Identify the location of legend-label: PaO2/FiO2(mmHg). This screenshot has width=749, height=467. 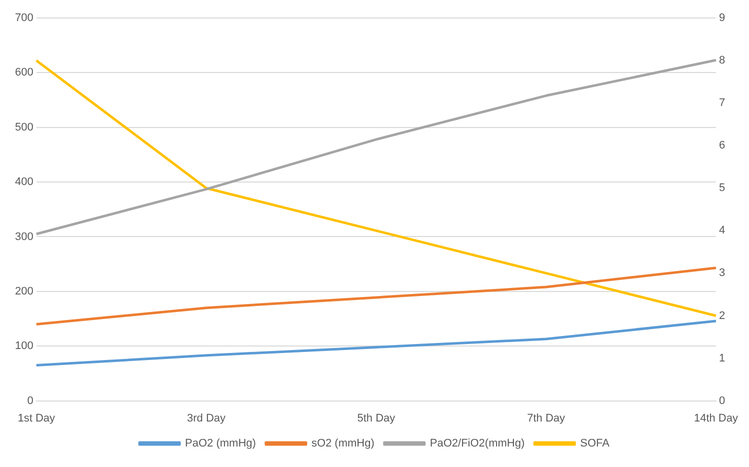
(477, 444).